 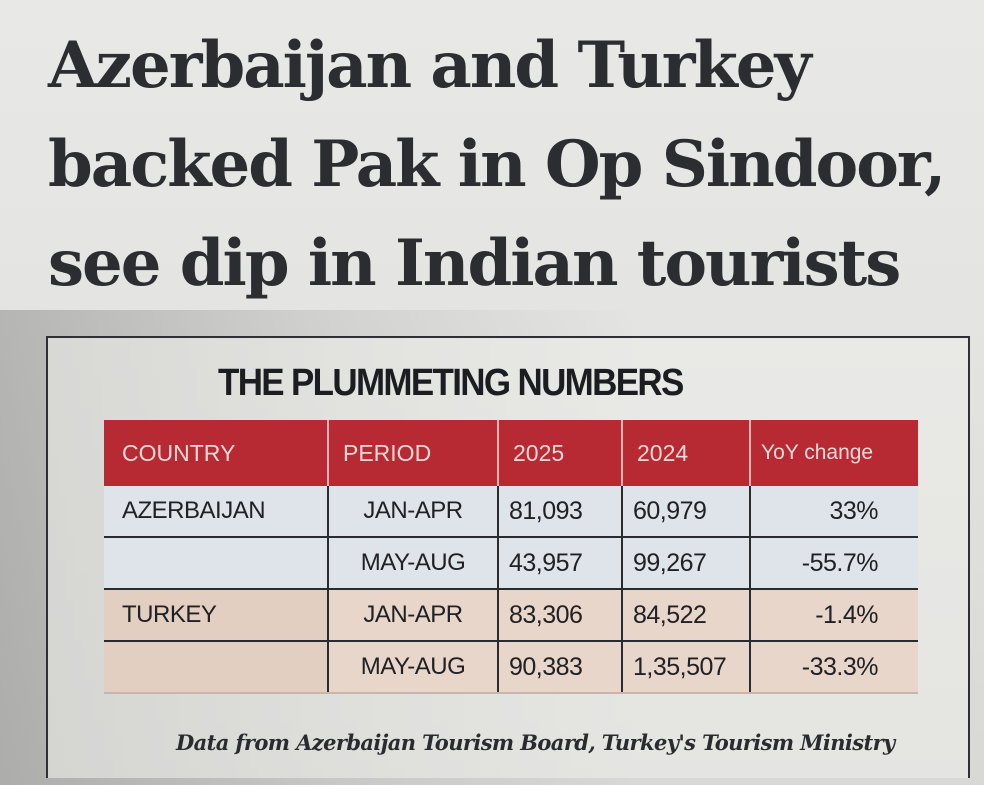 What do you see at coordinates (430, 65) in the screenshot?
I see `headline-line-1: Azerbaijan and Turkey` at bounding box center [430, 65].